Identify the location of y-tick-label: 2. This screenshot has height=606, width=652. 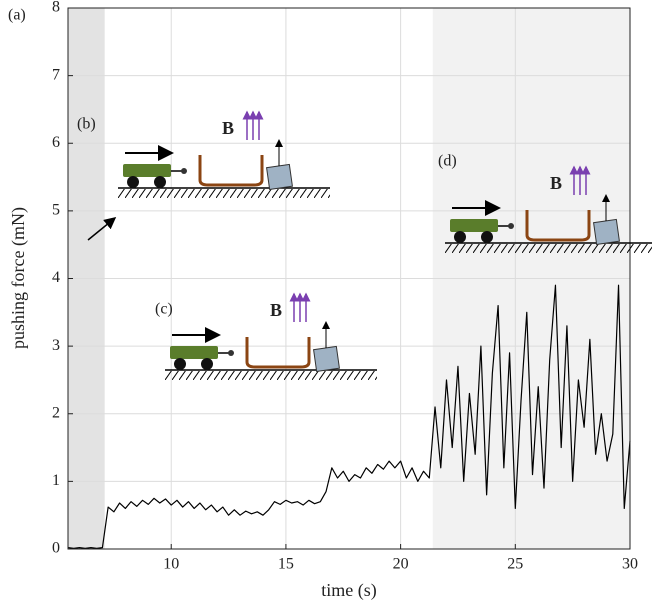
(56, 412).